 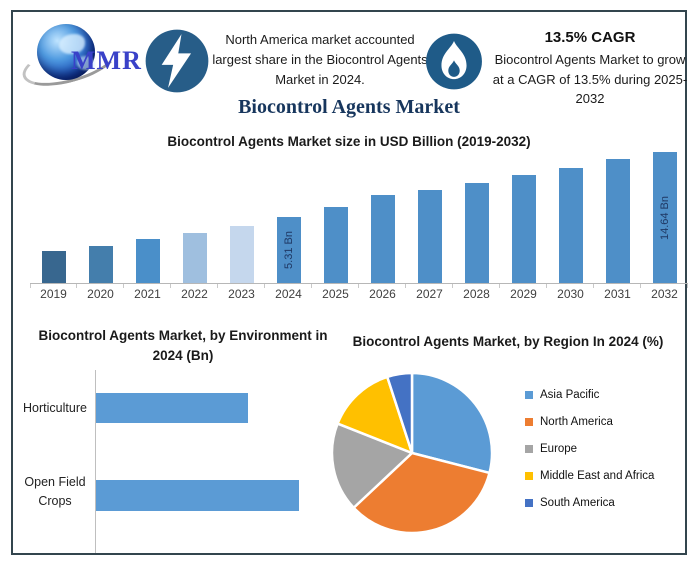 I want to click on bar-2030, so click(x=570, y=225).